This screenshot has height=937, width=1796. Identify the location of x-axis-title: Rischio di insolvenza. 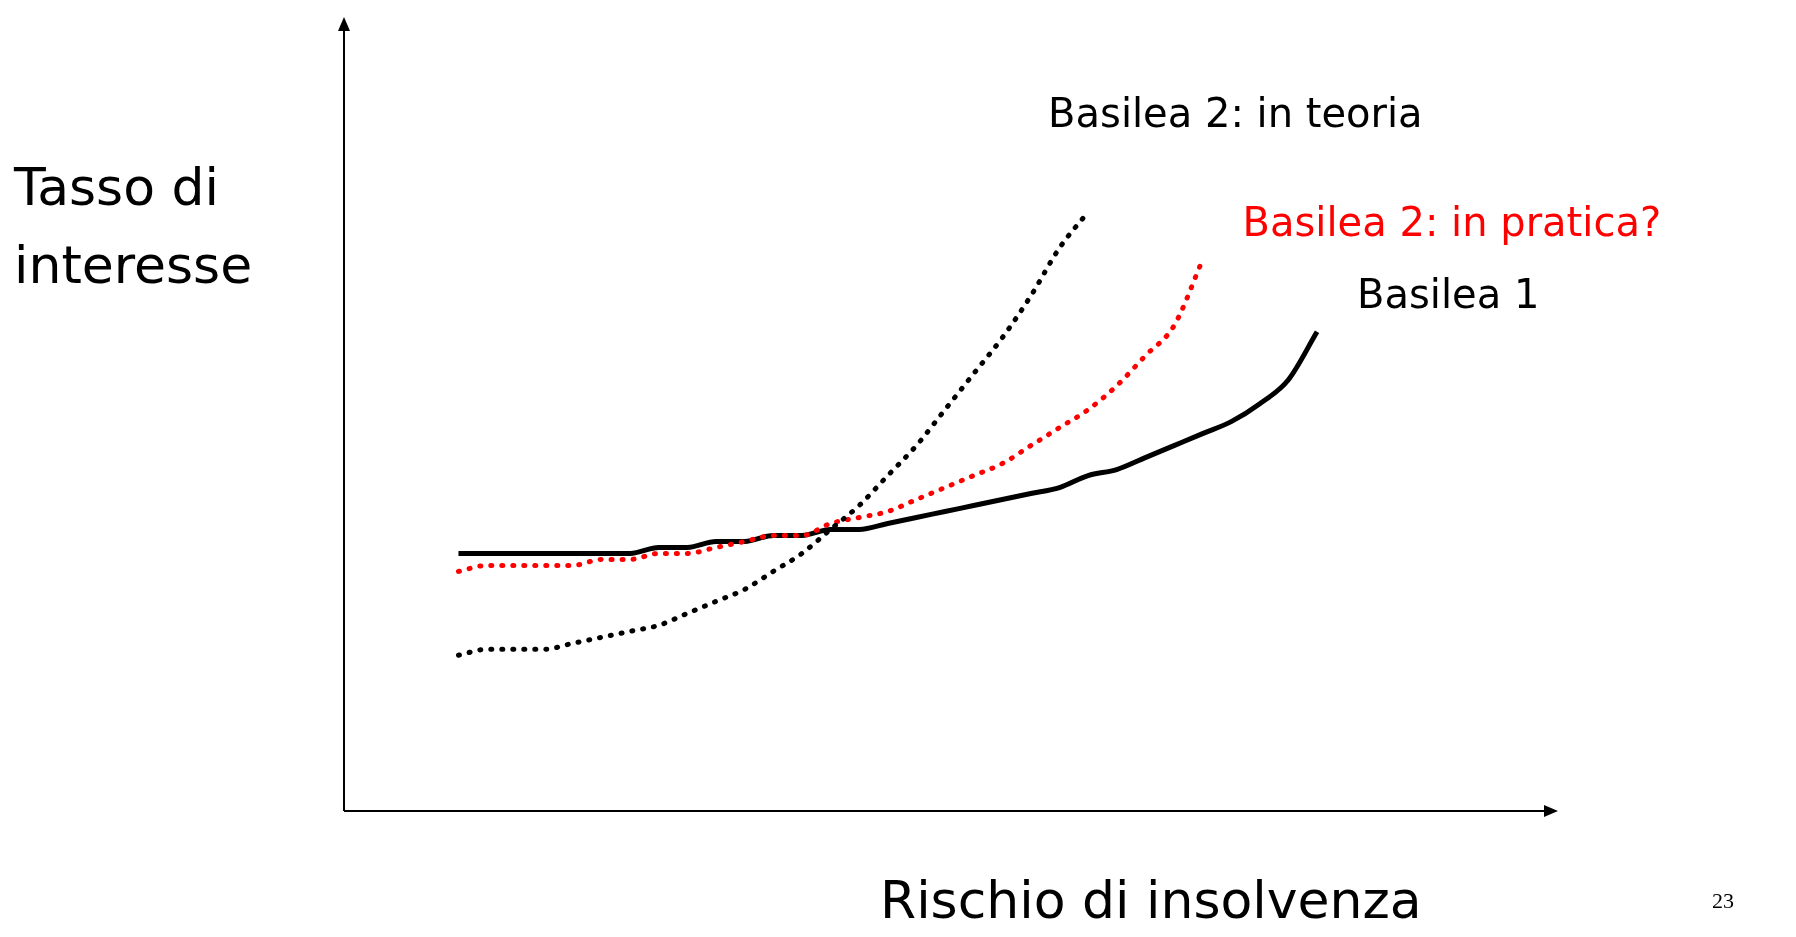
(1151, 900).